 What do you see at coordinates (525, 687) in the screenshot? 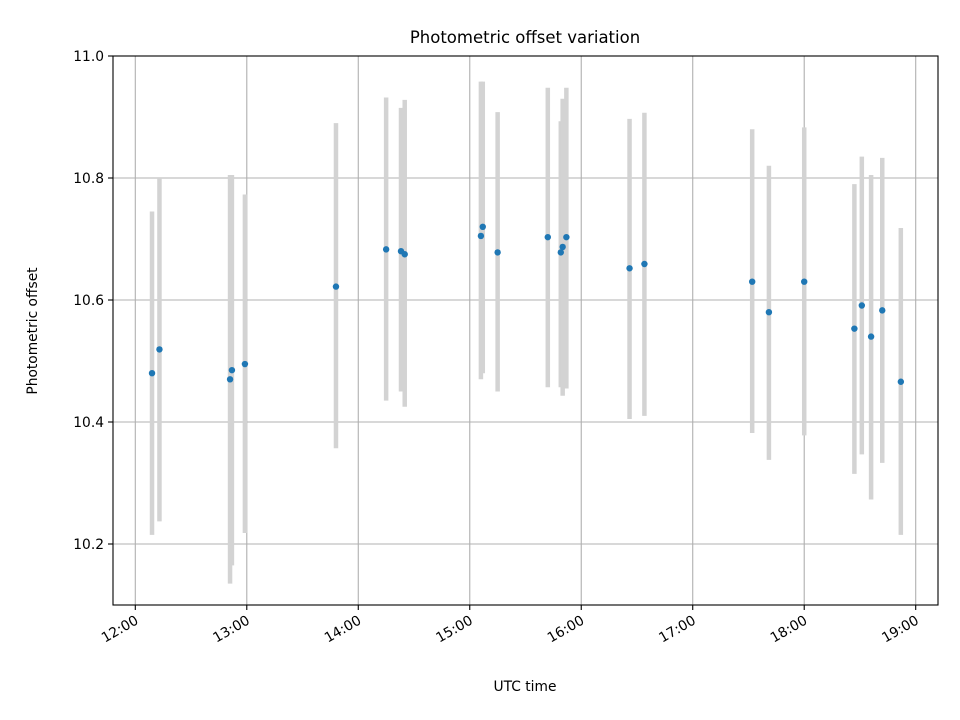
I see `x-axis-label: UTC time` at bounding box center [525, 687].